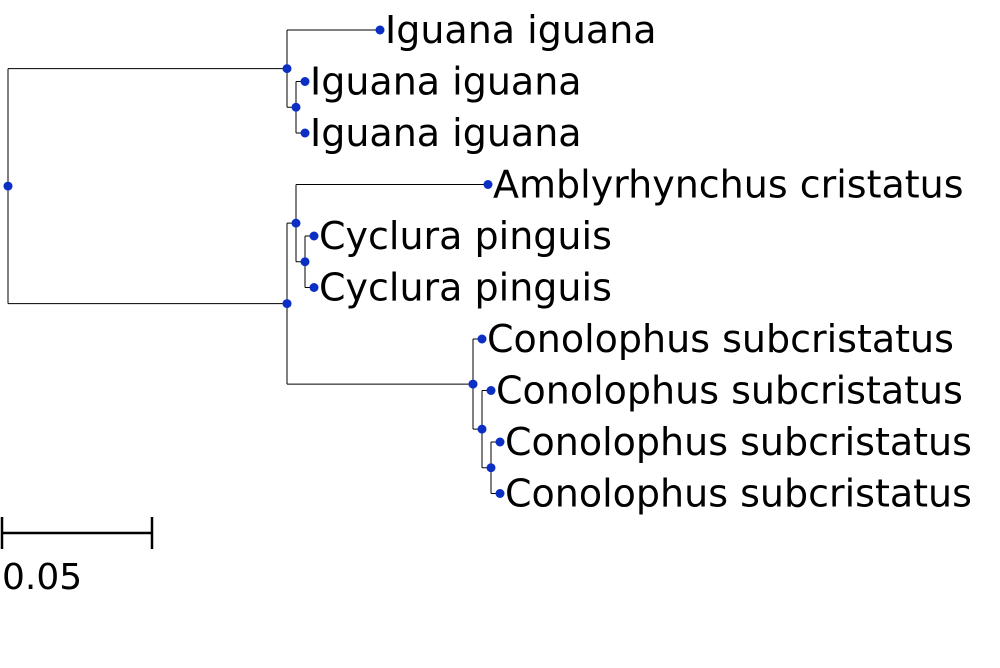  I want to click on tip-label: Amblyrhynchus cristatus, so click(728, 185).